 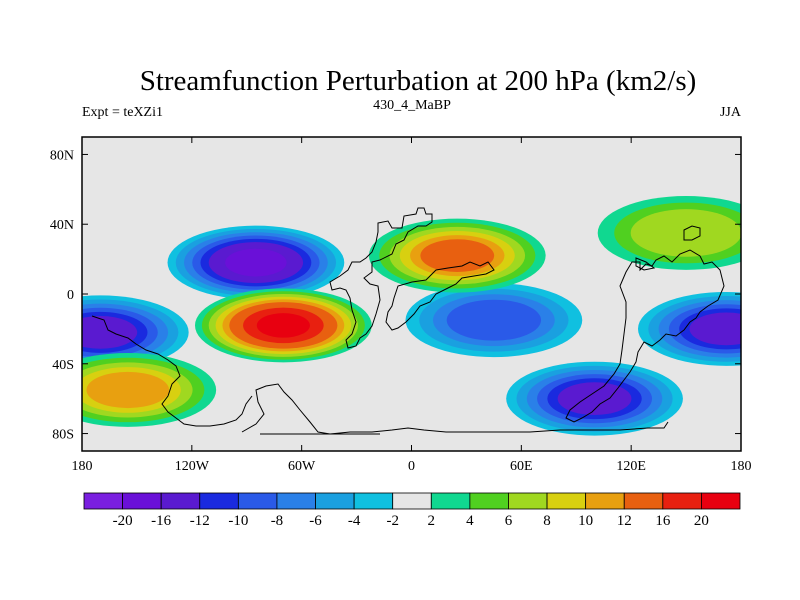 I want to click on colorbar-label: 20, so click(x=701, y=521).